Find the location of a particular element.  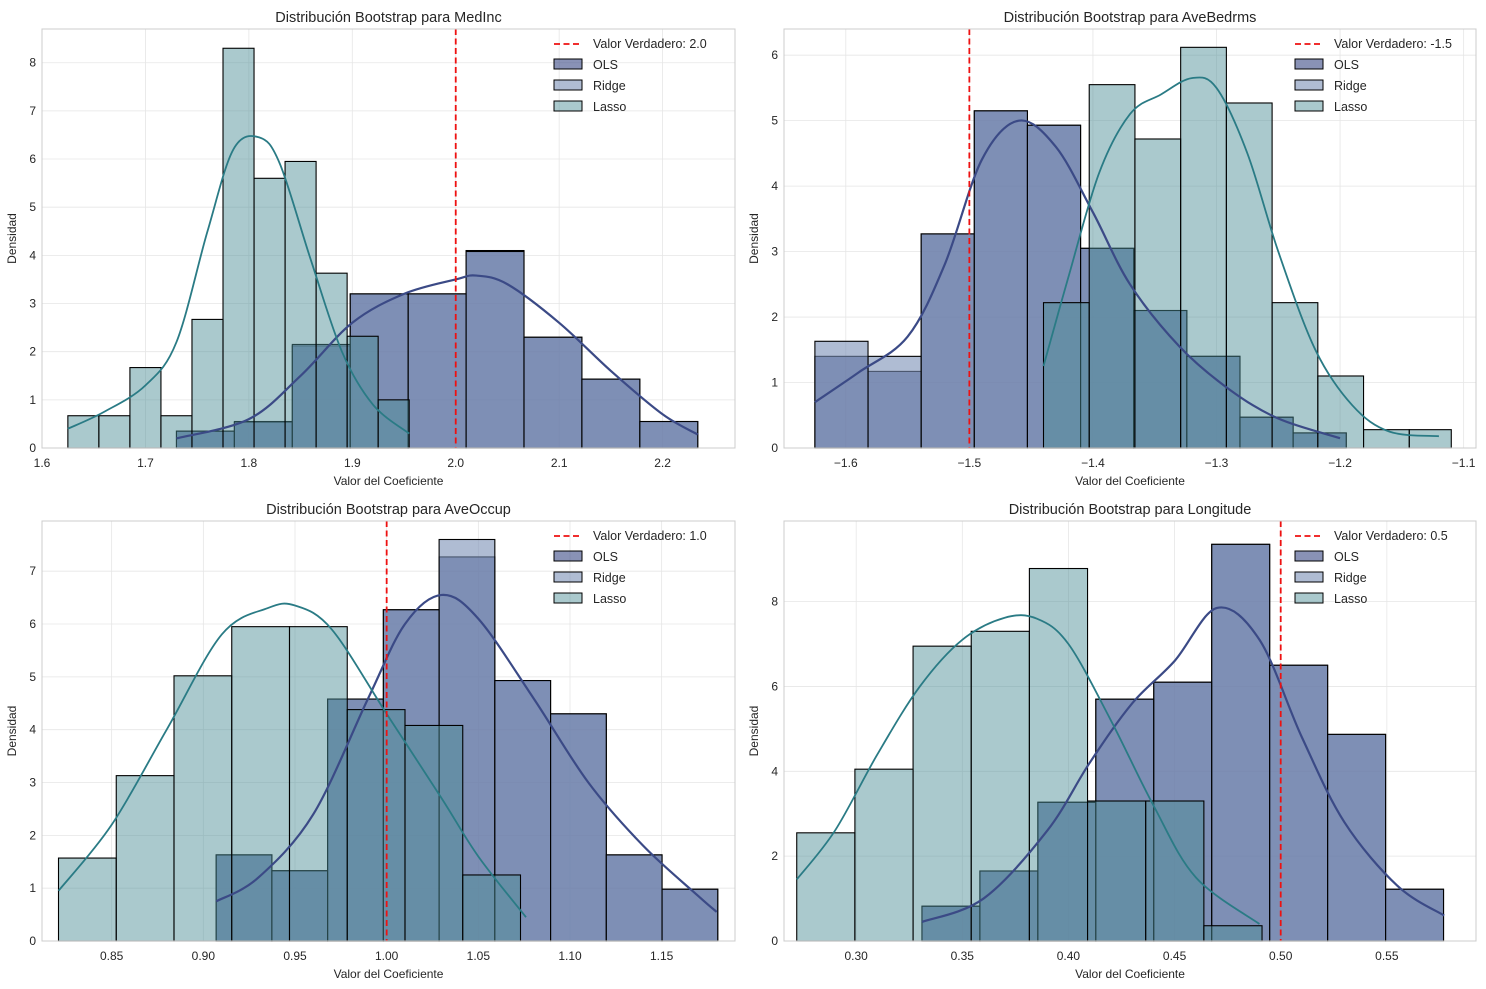

y-tick-label: 1 is located at coordinates (774, 383).